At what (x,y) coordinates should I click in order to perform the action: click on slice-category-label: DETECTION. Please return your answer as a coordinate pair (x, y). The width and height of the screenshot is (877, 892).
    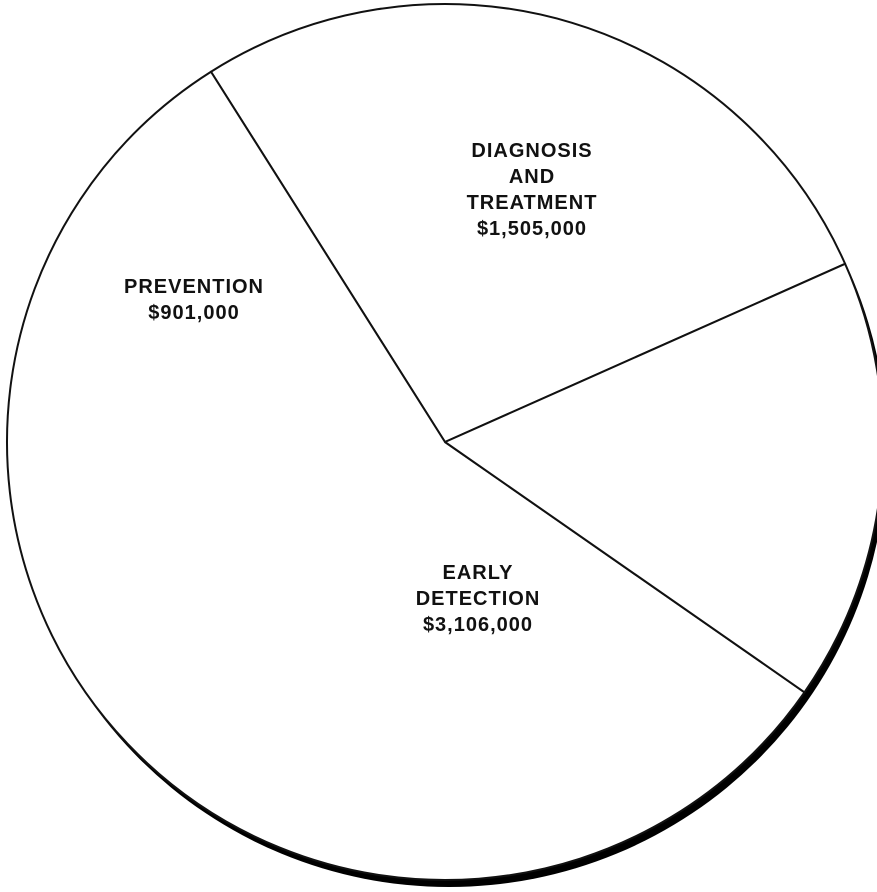
    Looking at the image, I should click on (478, 599).